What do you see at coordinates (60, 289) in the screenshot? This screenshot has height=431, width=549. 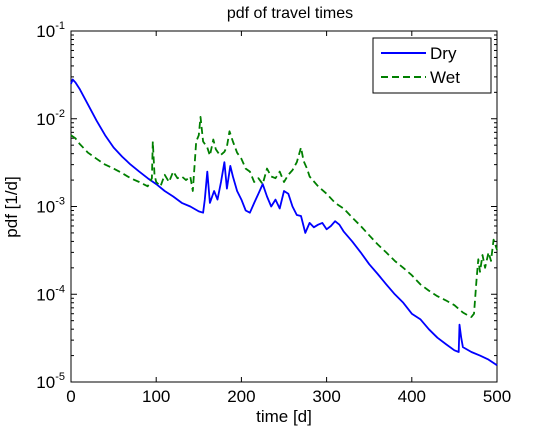 I see `y-tick-exponent: -4` at bounding box center [60, 289].